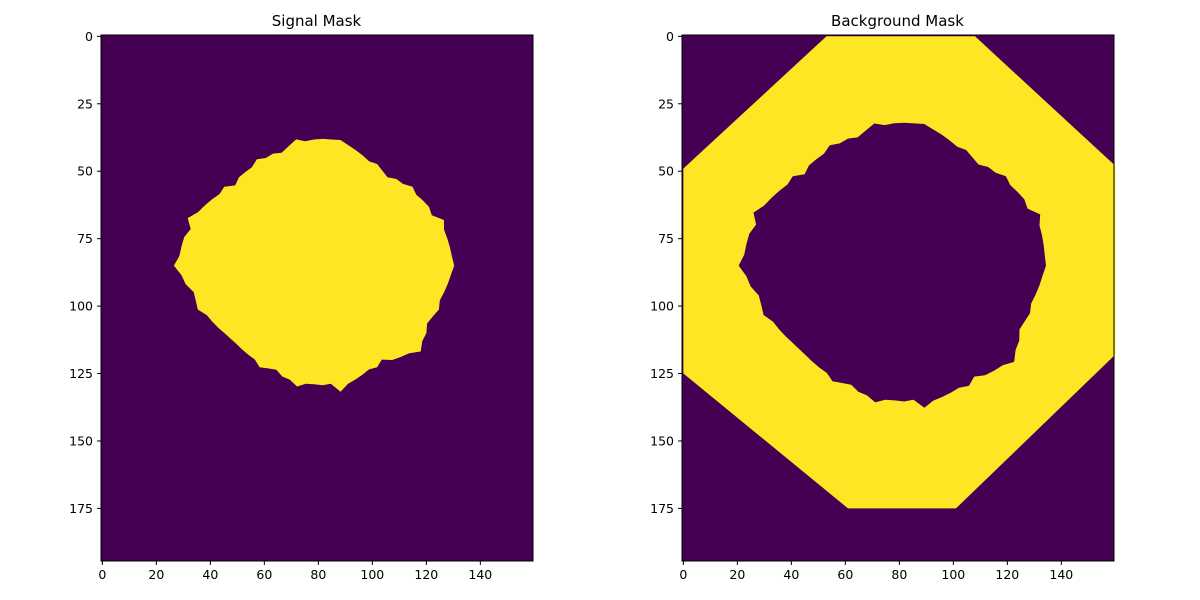 The image size is (1200, 600). I want to click on background-mask-y-axis: 0 25 50 75 100 125 150 175, so click(666, 272).